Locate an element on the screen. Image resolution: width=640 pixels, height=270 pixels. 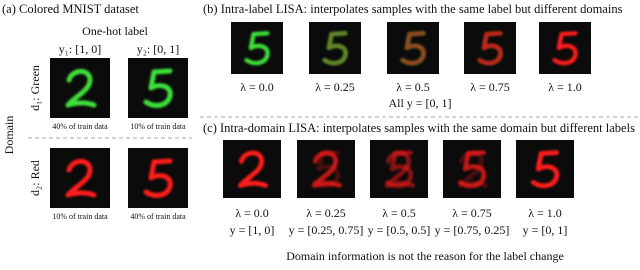
column-label: y₂: [0, 1] is located at coordinates (158, 49).